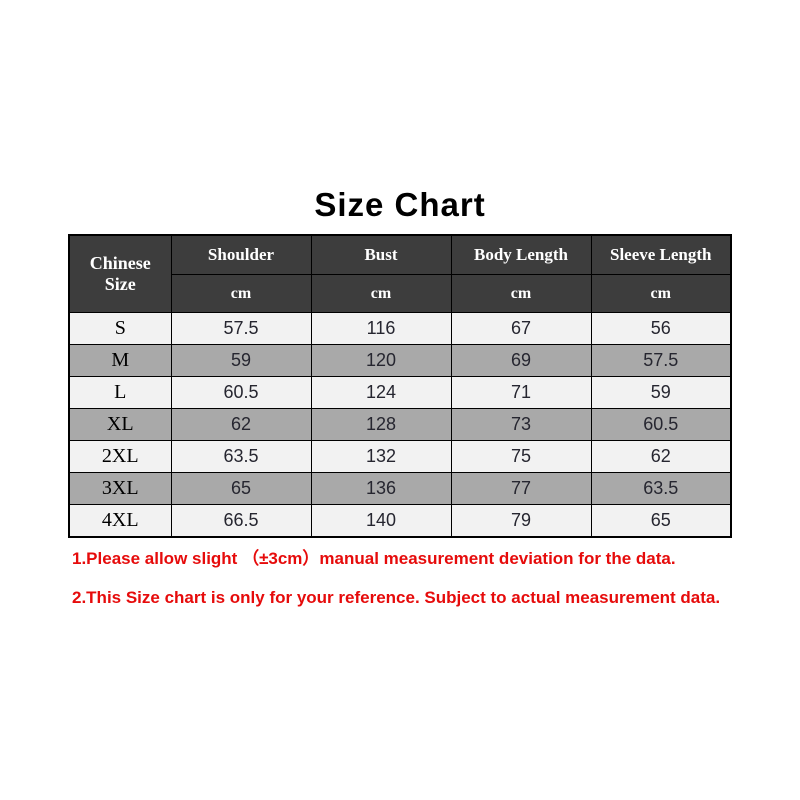  Describe the element at coordinates (381, 521) in the screenshot. I see `bust-value: 140` at that location.